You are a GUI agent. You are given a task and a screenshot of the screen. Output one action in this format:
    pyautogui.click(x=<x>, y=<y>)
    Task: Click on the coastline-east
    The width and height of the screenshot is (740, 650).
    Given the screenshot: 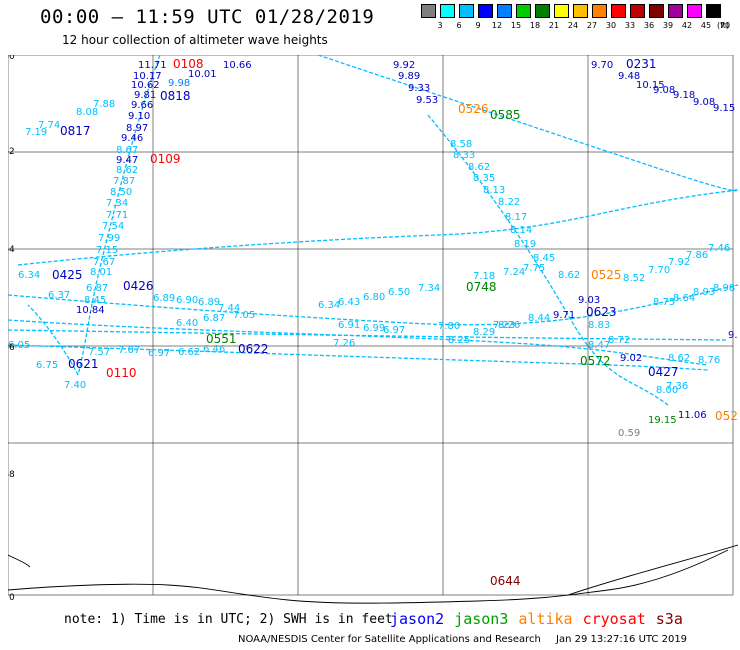 What is the action you would take?
    pyautogui.click(x=652, y=570)
    